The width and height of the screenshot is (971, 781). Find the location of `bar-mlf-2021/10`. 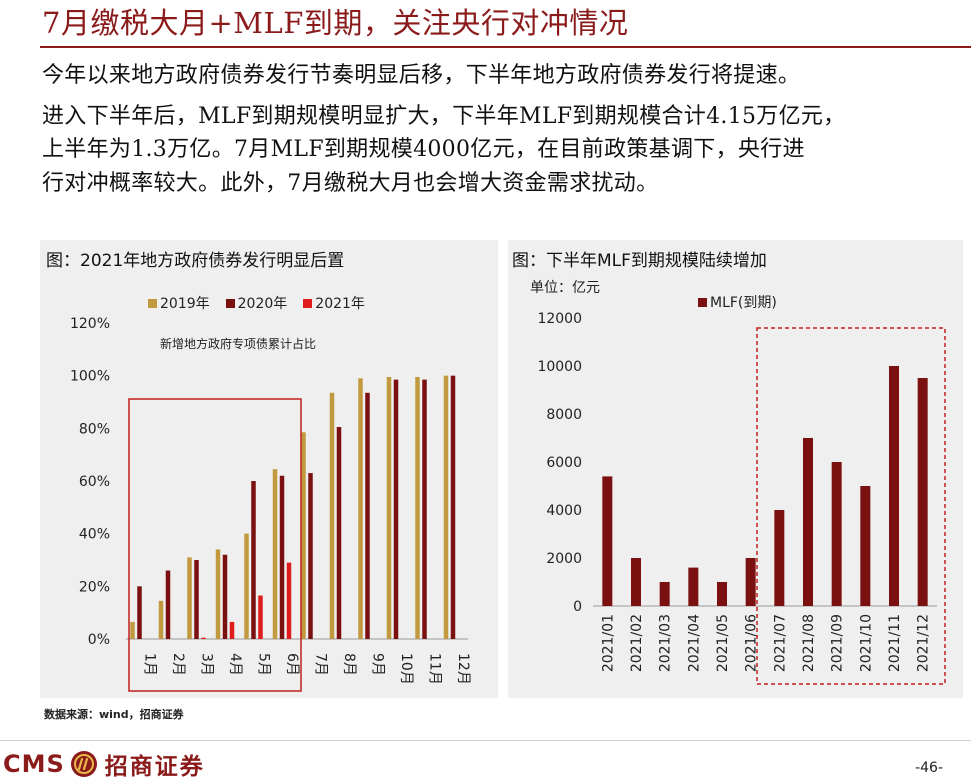

bar-mlf-2021/10 is located at coordinates (865, 546).